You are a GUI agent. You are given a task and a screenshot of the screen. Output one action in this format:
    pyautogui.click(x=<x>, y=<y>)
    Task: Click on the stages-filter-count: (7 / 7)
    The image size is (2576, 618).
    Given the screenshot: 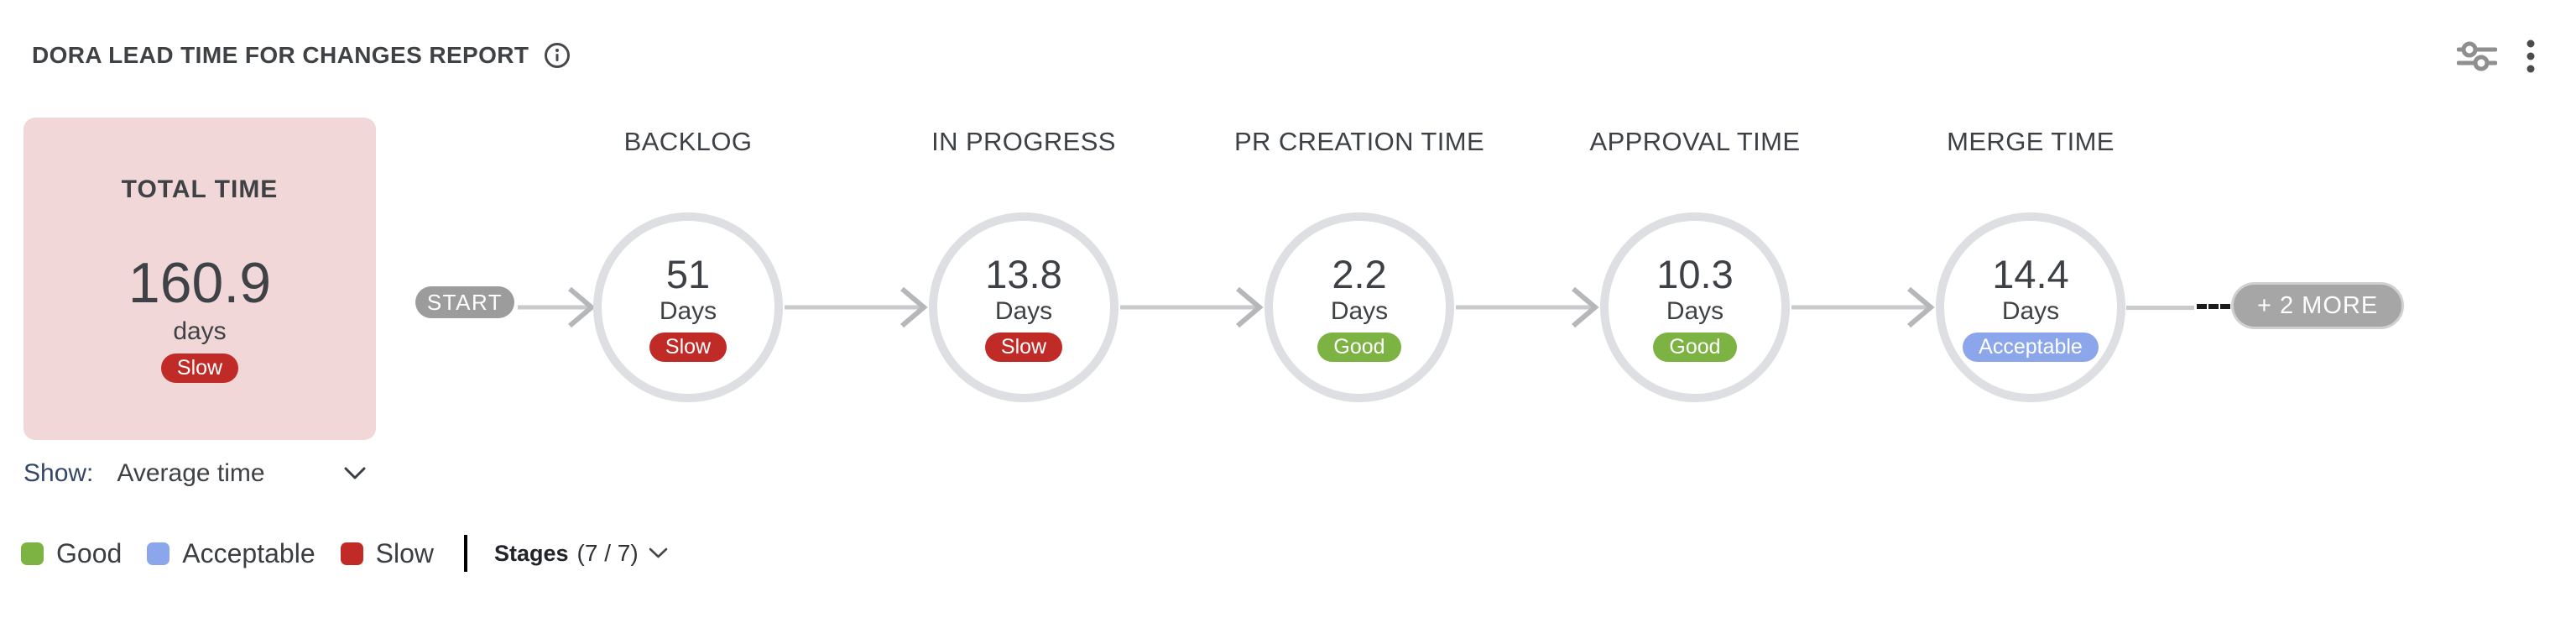 What is the action you would take?
    pyautogui.click(x=607, y=553)
    